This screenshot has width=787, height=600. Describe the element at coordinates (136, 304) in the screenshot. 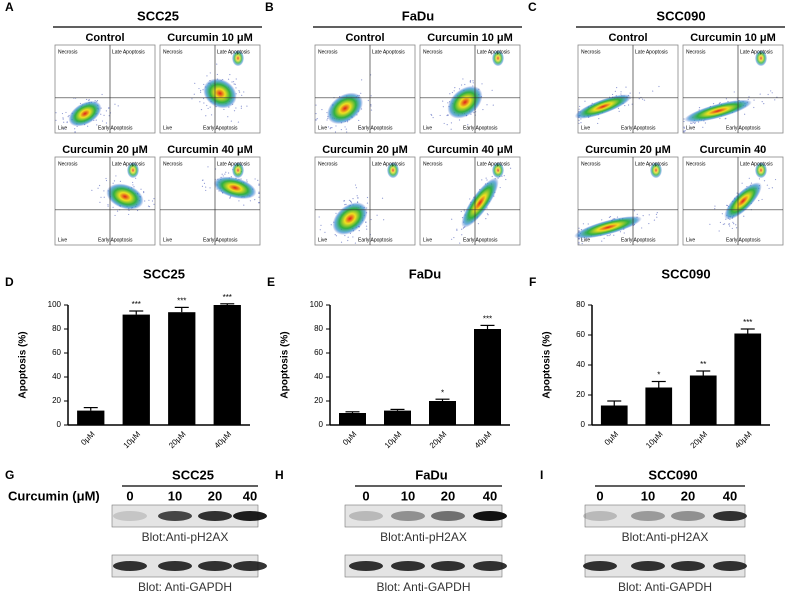

I see `significance: ***` at that location.